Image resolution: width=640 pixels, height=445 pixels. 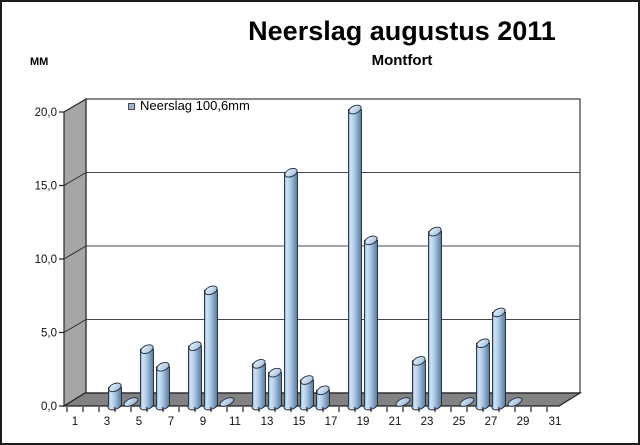 I want to click on x-tick-label: 7, so click(x=171, y=422).